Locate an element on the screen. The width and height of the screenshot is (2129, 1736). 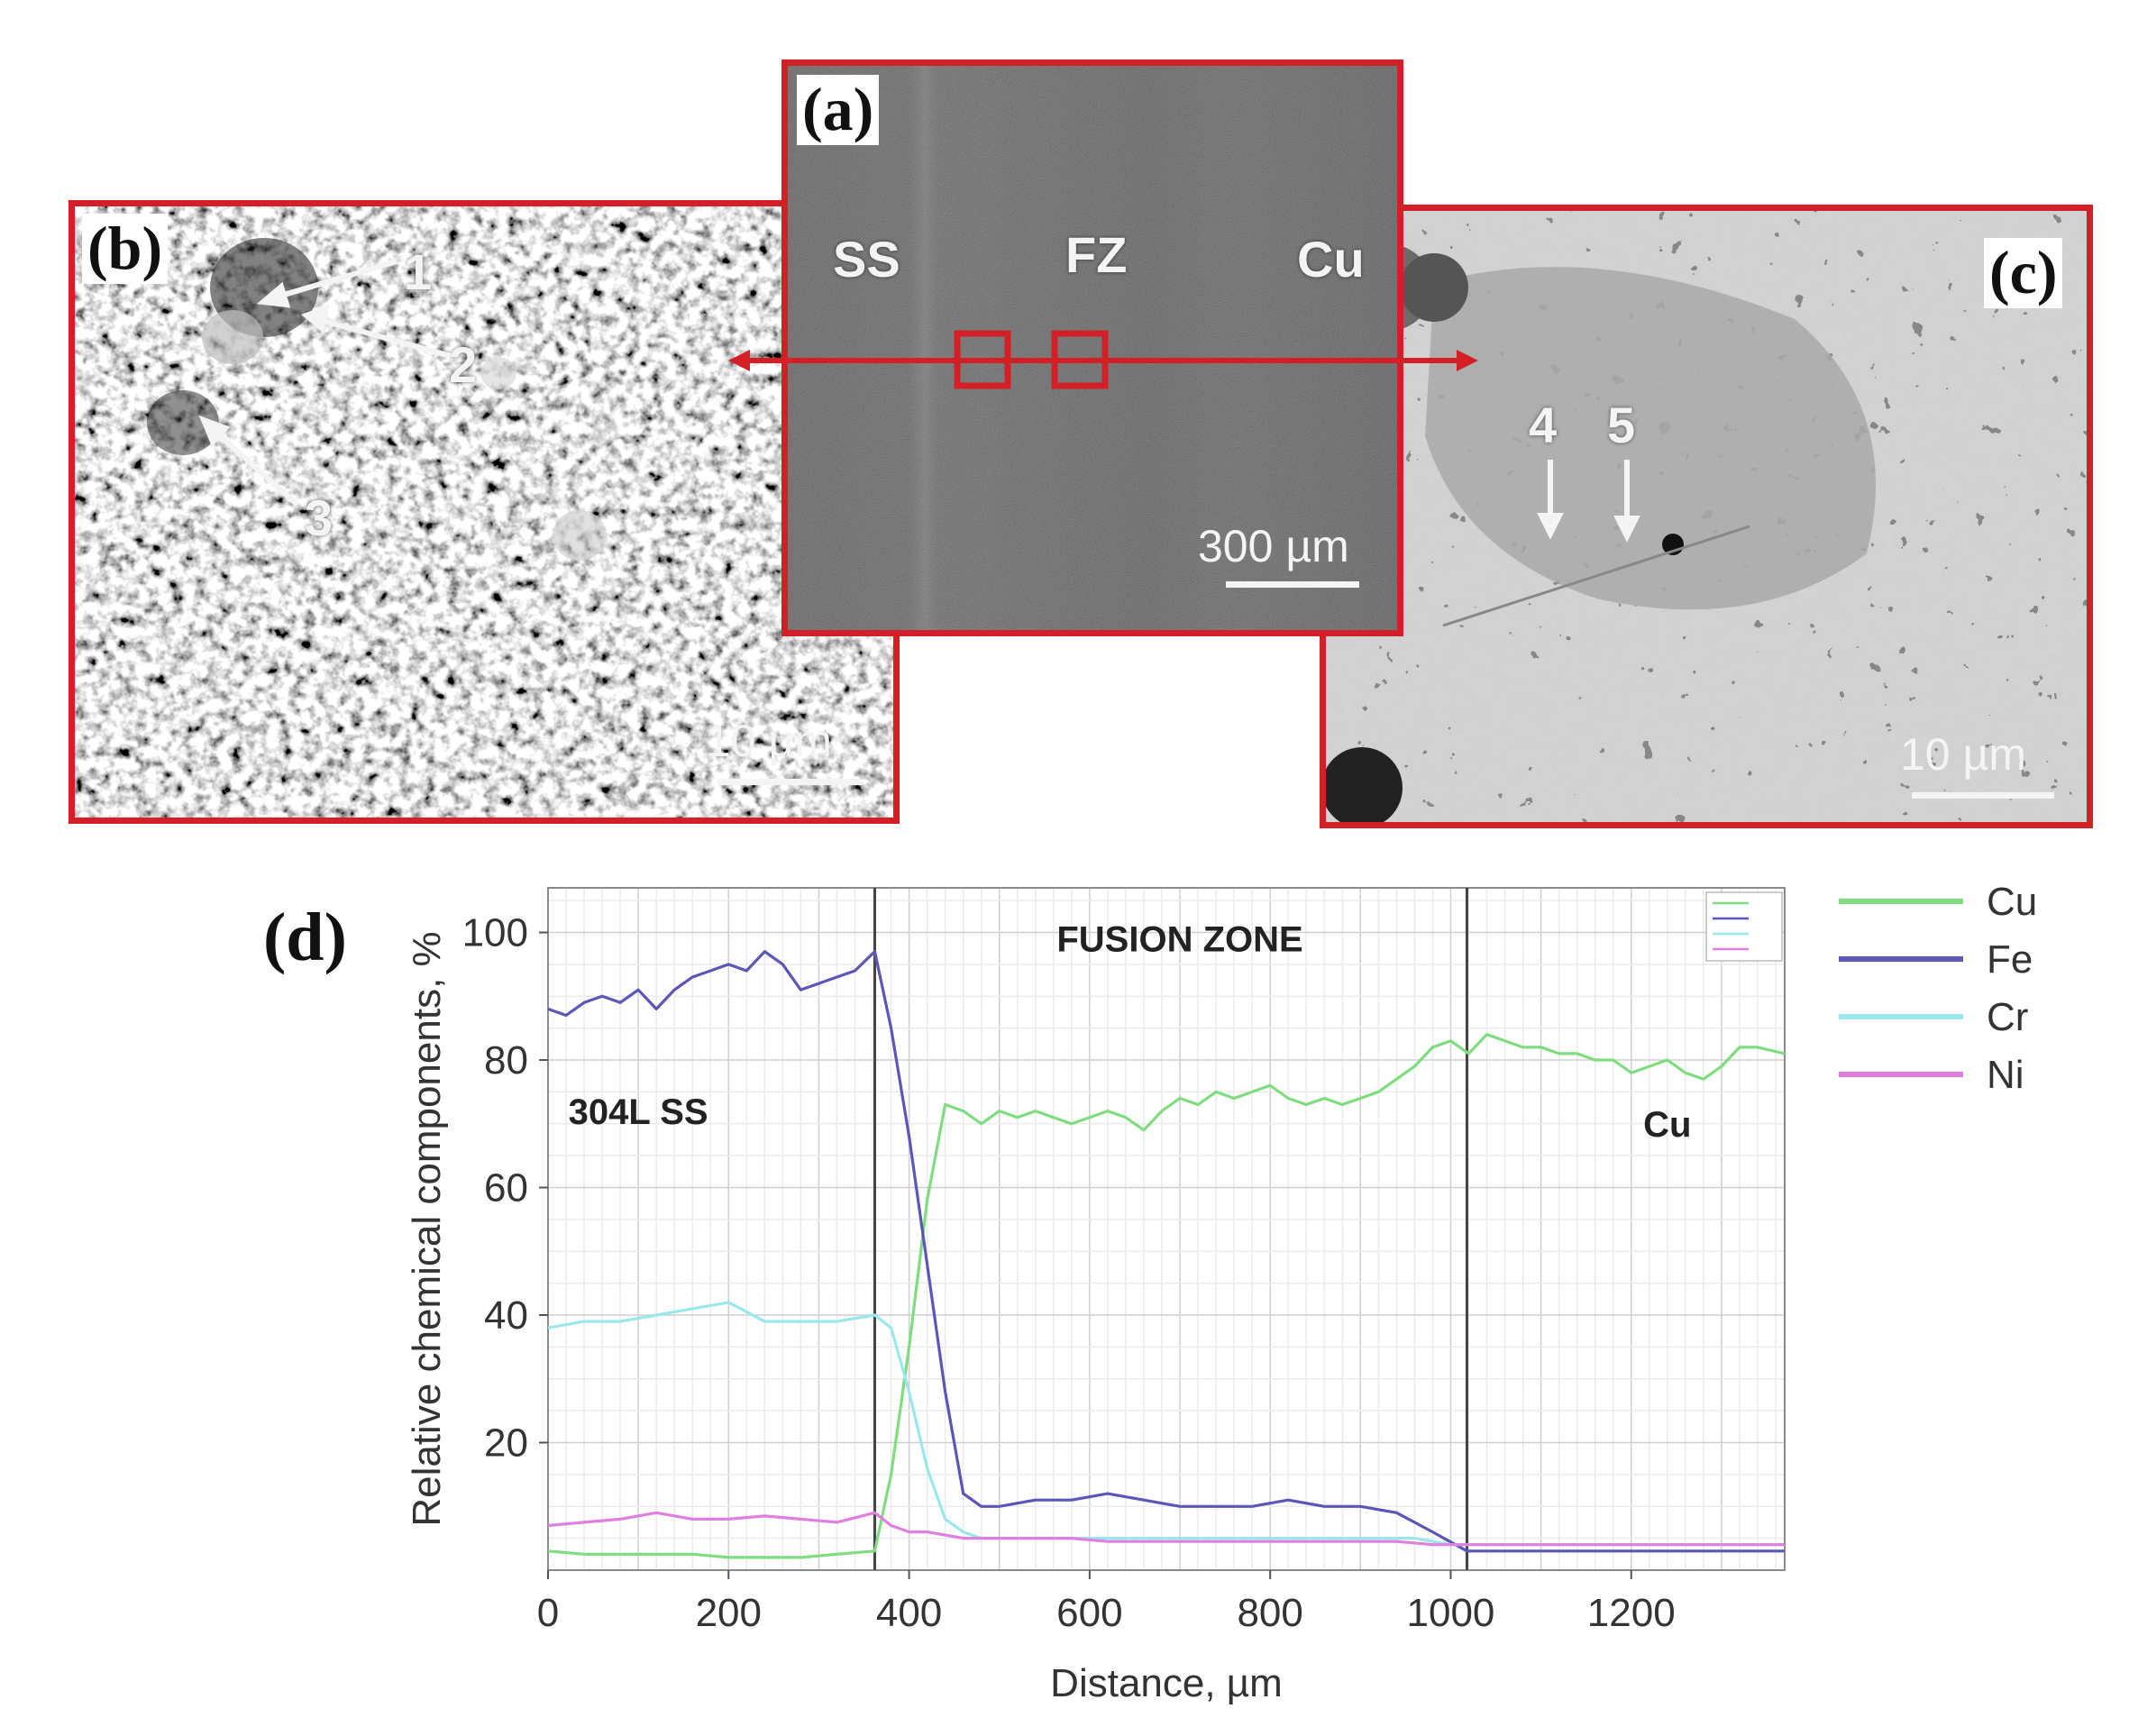
legend-label-ni: Ni is located at coordinates (2005, 1075).